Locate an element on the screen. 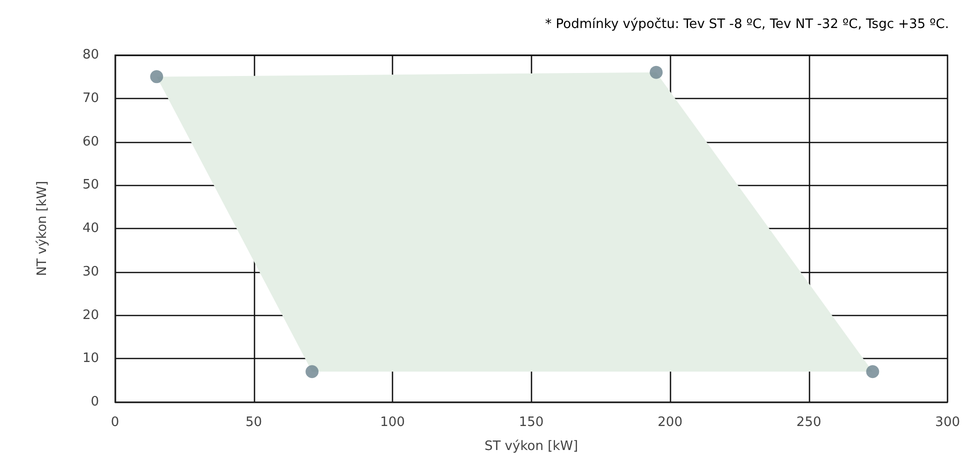 The width and height of the screenshot is (971, 476). x-tick-label: 150 is located at coordinates (531, 422).